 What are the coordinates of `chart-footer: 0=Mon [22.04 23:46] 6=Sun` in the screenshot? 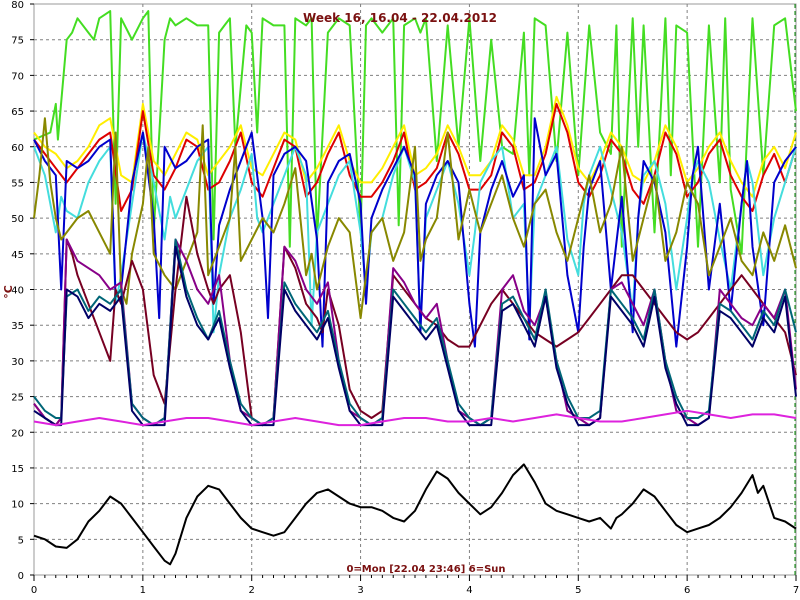 It's located at (425, 569).